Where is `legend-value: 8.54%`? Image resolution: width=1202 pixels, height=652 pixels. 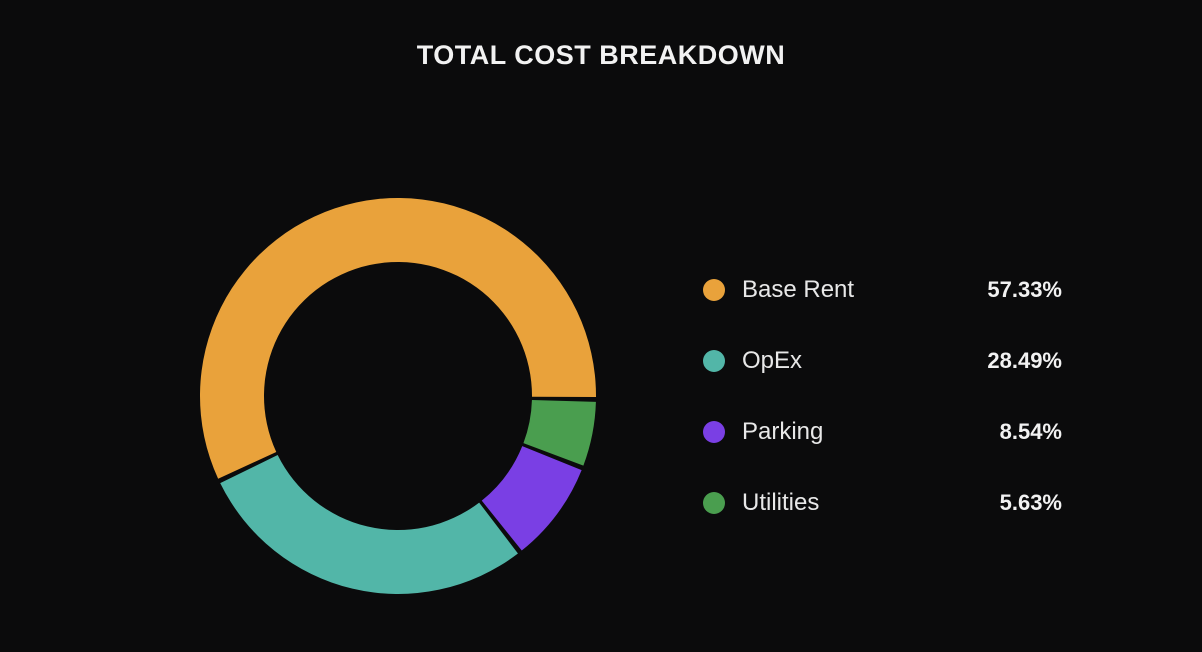
legend-value: 8.54% is located at coordinates (1030, 431).